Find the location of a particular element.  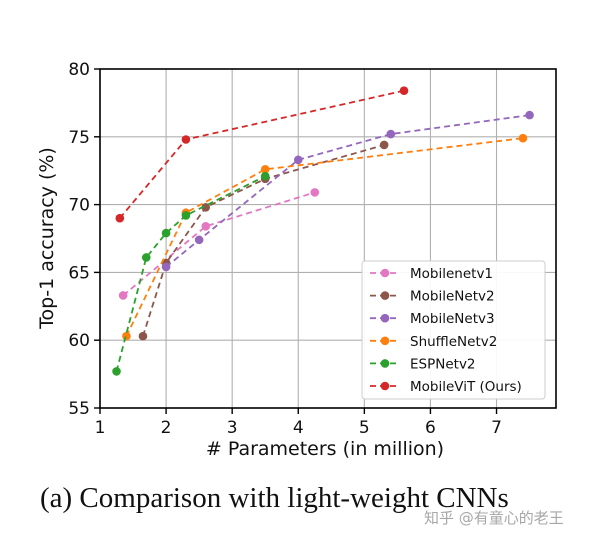

series-mobilenetv1 is located at coordinates (219, 244).